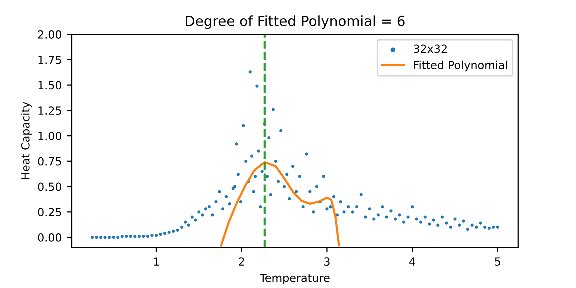  I want to click on y-tick-label: 0.75, so click(50, 161).